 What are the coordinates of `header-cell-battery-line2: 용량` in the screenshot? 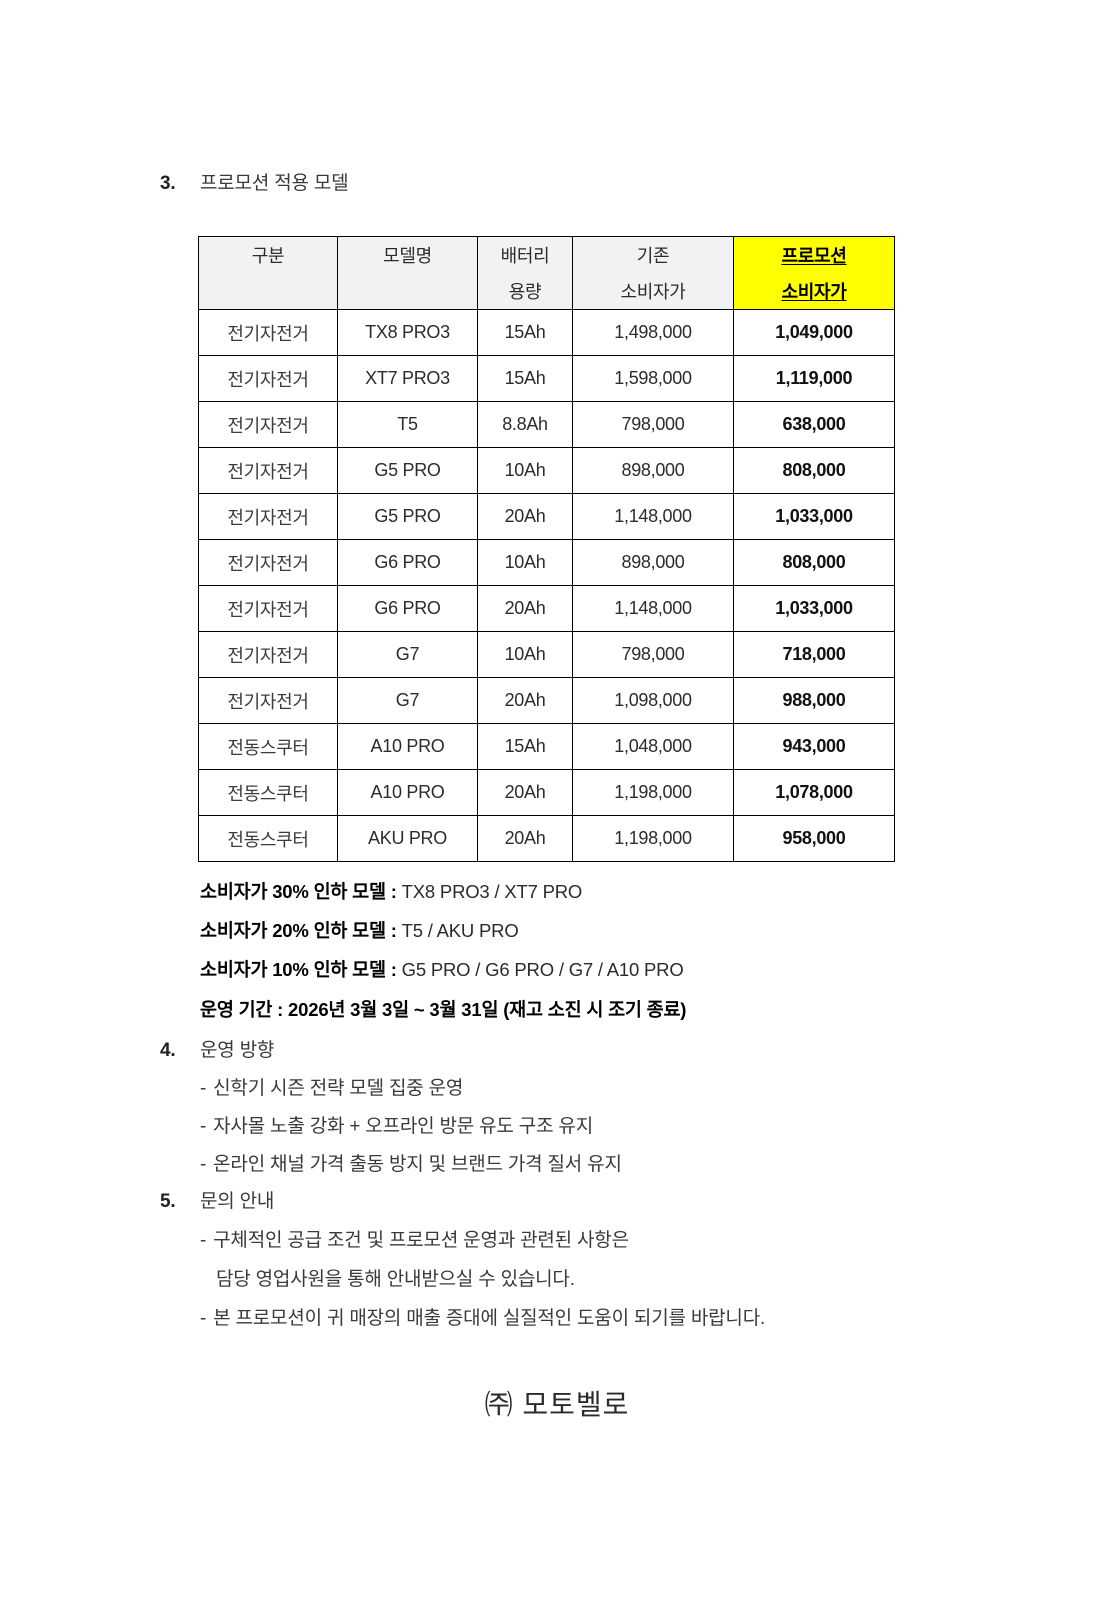 It's located at (525, 291).